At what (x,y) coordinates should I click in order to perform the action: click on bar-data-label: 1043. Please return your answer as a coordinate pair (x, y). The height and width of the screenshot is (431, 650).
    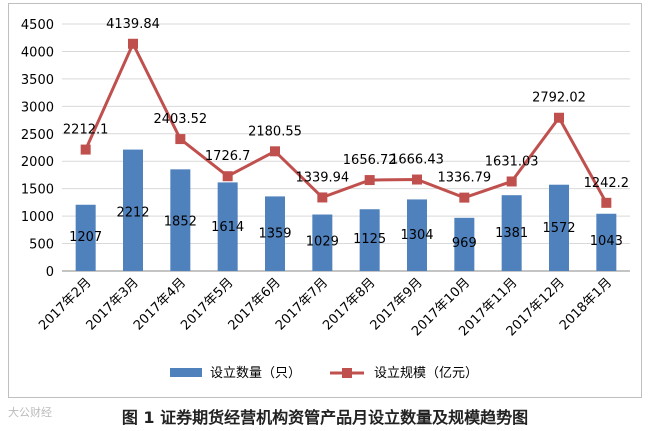
    Looking at the image, I should click on (606, 241).